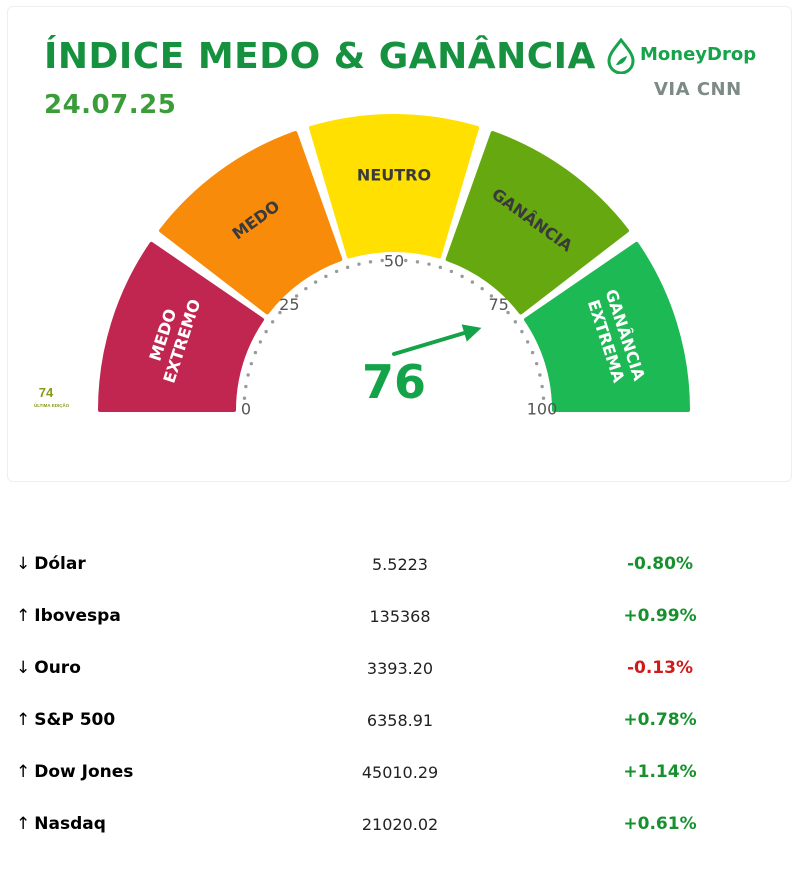 The width and height of the screenshot is (793, 882). I want to click on gauge-tick-label: 25, so click(289, 304).